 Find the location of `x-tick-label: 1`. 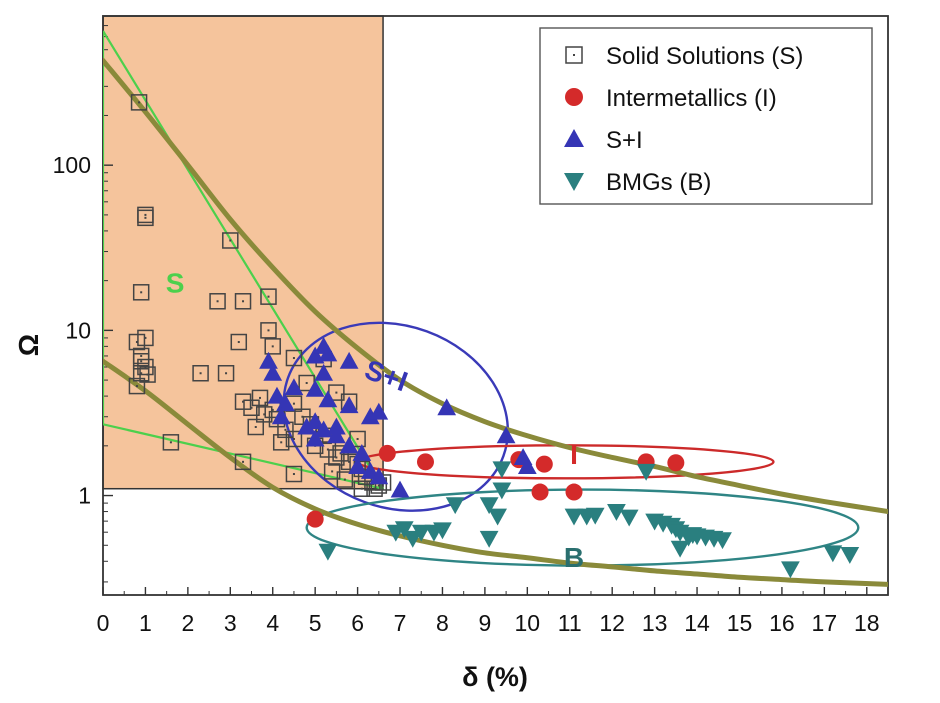

x-tick-label: 1 is located at coordinates (145, 623).